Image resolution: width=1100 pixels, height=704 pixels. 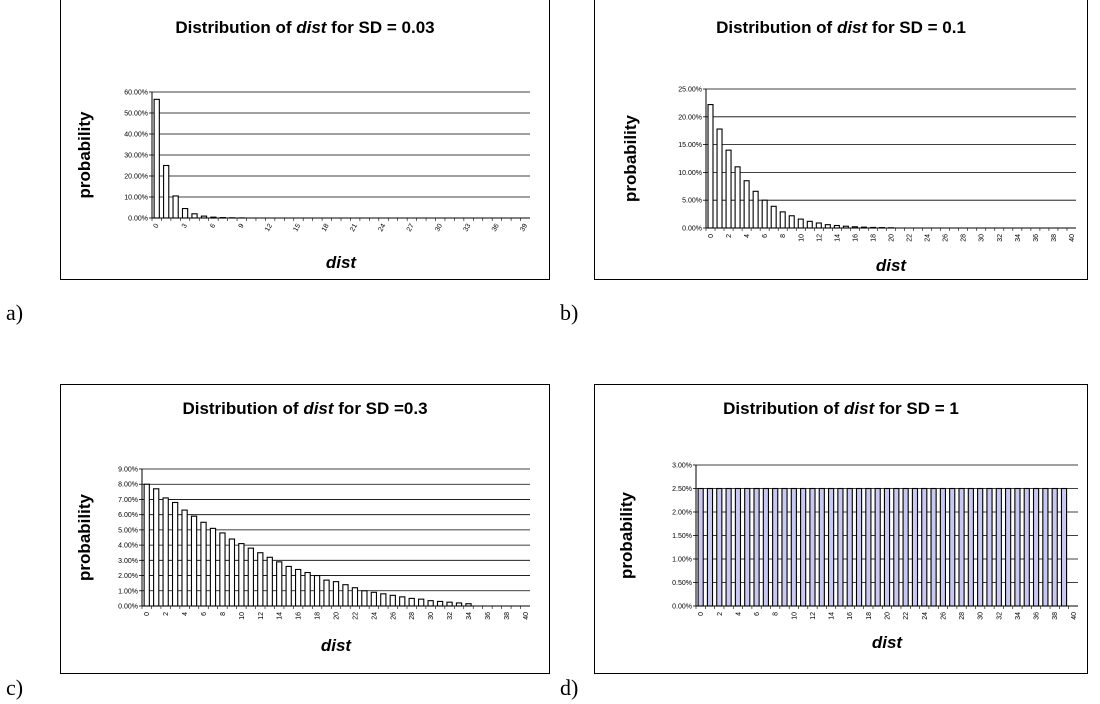 What do you see at coordinates (355, 616) in the screenshot?
I see `x-tick-label-c: 22` at bounding box center [355, 616].